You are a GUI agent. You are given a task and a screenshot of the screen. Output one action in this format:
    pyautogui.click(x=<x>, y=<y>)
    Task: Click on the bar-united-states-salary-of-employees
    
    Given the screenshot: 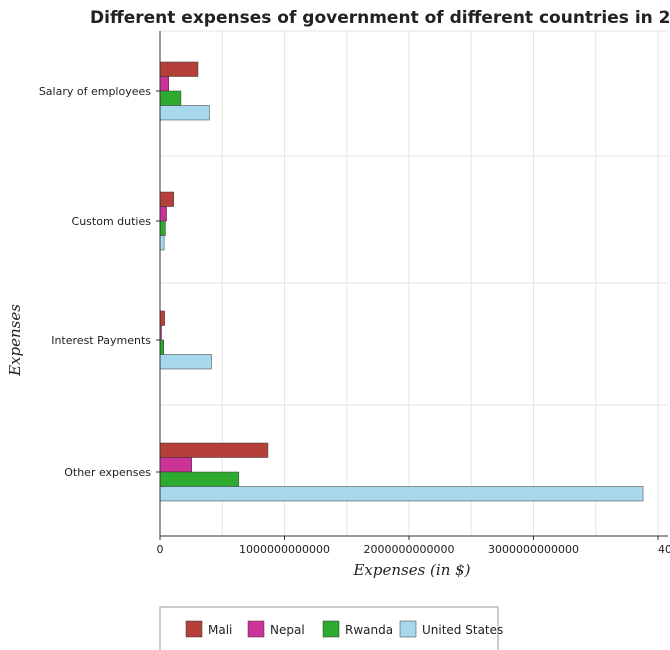 What is the action you would take?
    pyautogui.click(x=184, y=113)
    